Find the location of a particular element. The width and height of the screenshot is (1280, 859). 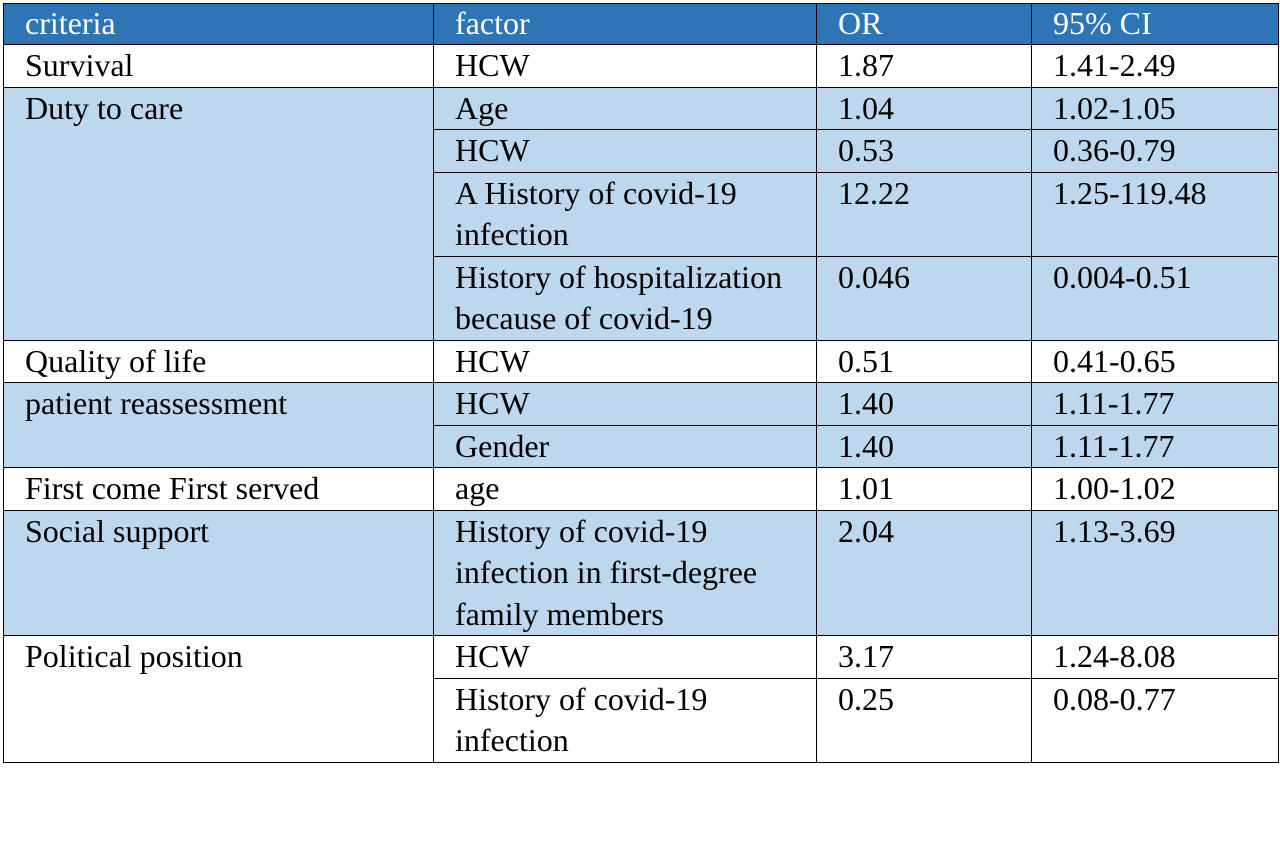

header-factor: factor is located at coordinates (625, 24).